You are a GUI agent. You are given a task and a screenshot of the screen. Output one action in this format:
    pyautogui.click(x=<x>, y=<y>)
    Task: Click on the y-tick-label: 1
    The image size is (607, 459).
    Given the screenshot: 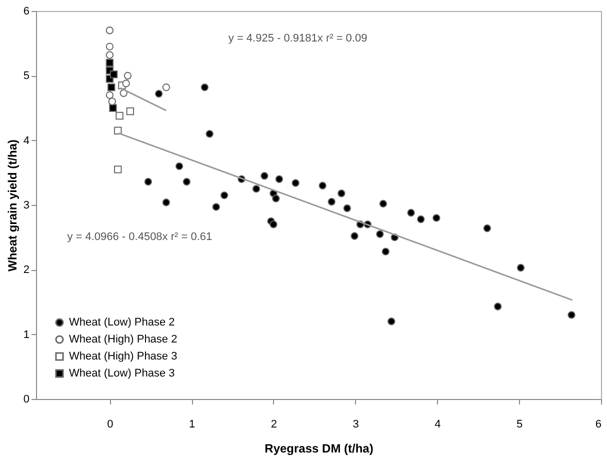 What is the action you would take?
    pyautogui.click(x=26, y=334)
    